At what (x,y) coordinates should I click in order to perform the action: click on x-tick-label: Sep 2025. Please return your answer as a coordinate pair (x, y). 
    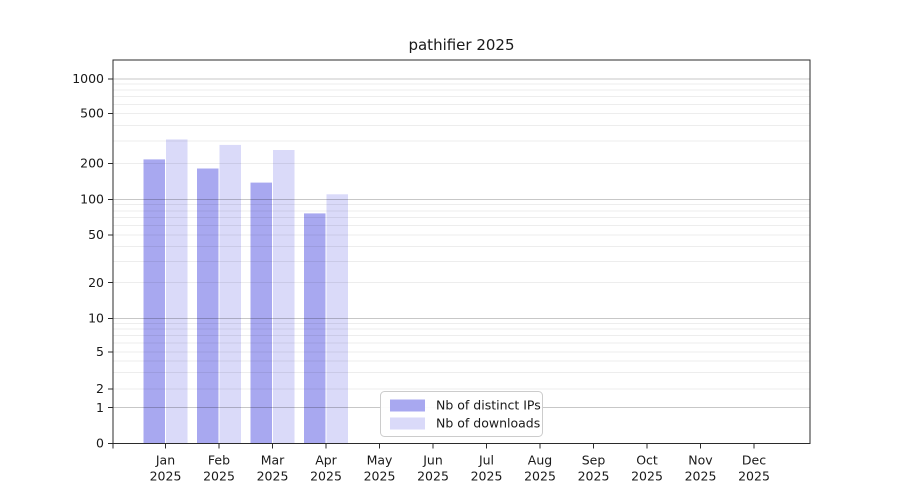
    Looking at the image, I should click on (594, 467).